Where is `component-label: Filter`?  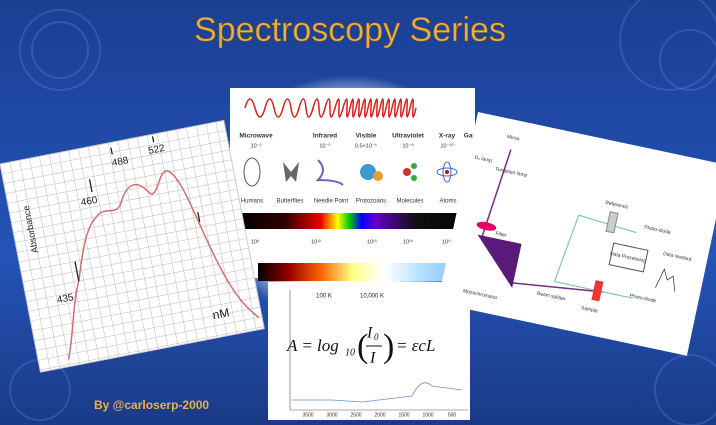 component-label: Filter is located at coordinates (501, 235).